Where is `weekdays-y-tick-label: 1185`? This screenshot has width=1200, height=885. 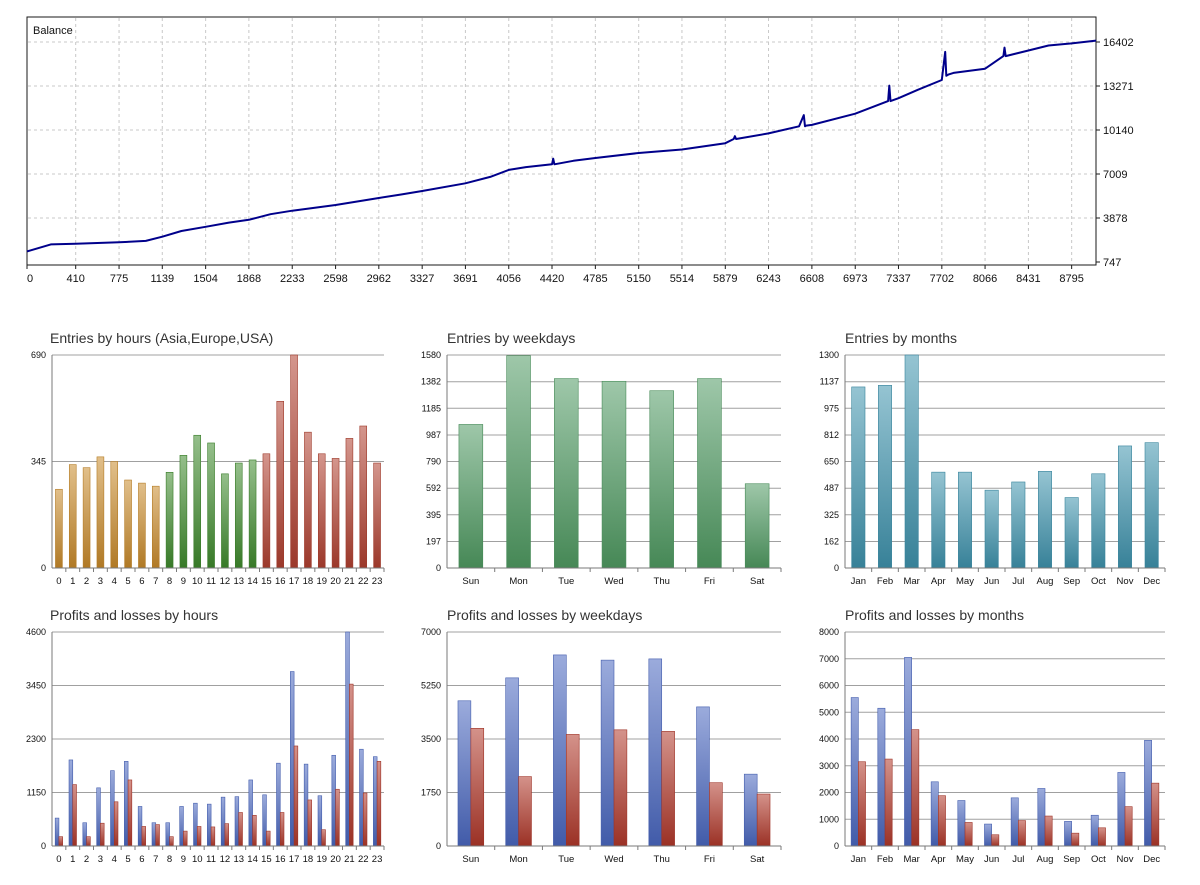 weekdays-y-tick-label: 1185 is located at coordinates (431, 408).